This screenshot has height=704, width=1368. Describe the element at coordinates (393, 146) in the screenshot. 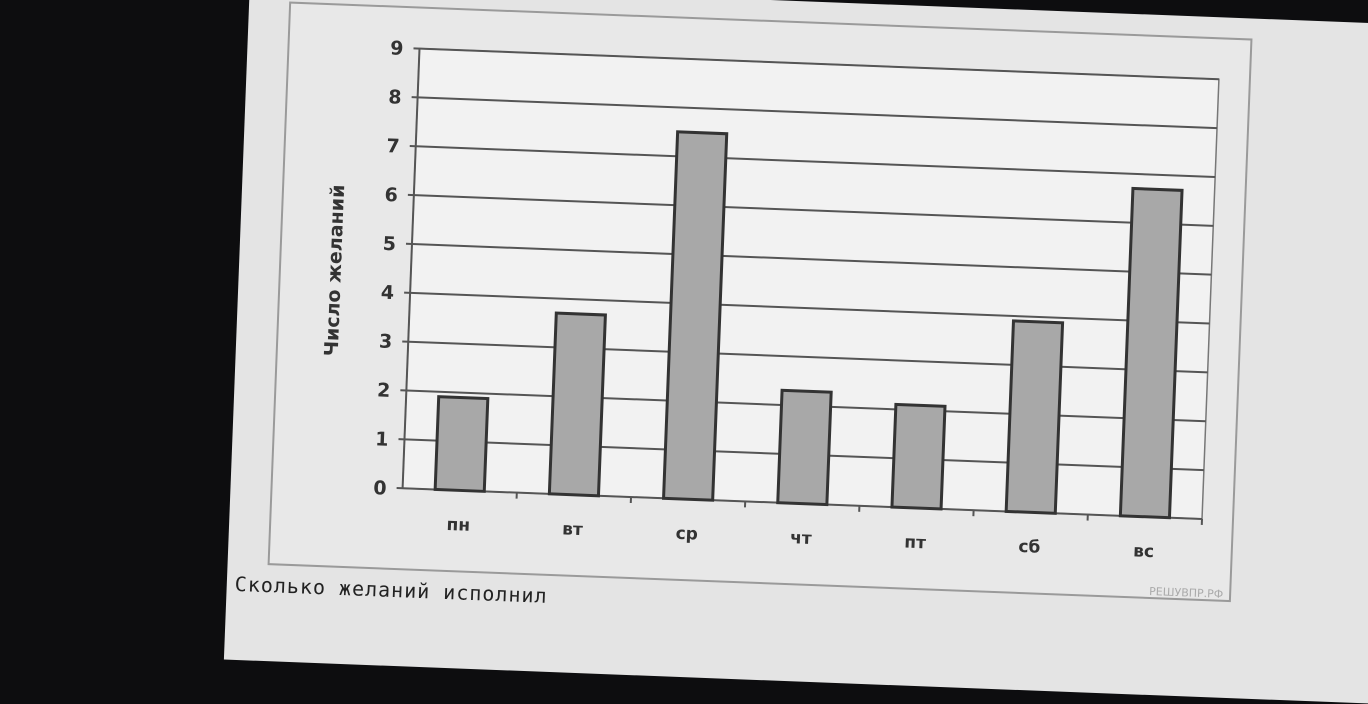

I see `y-tick-label: 7` at that location.